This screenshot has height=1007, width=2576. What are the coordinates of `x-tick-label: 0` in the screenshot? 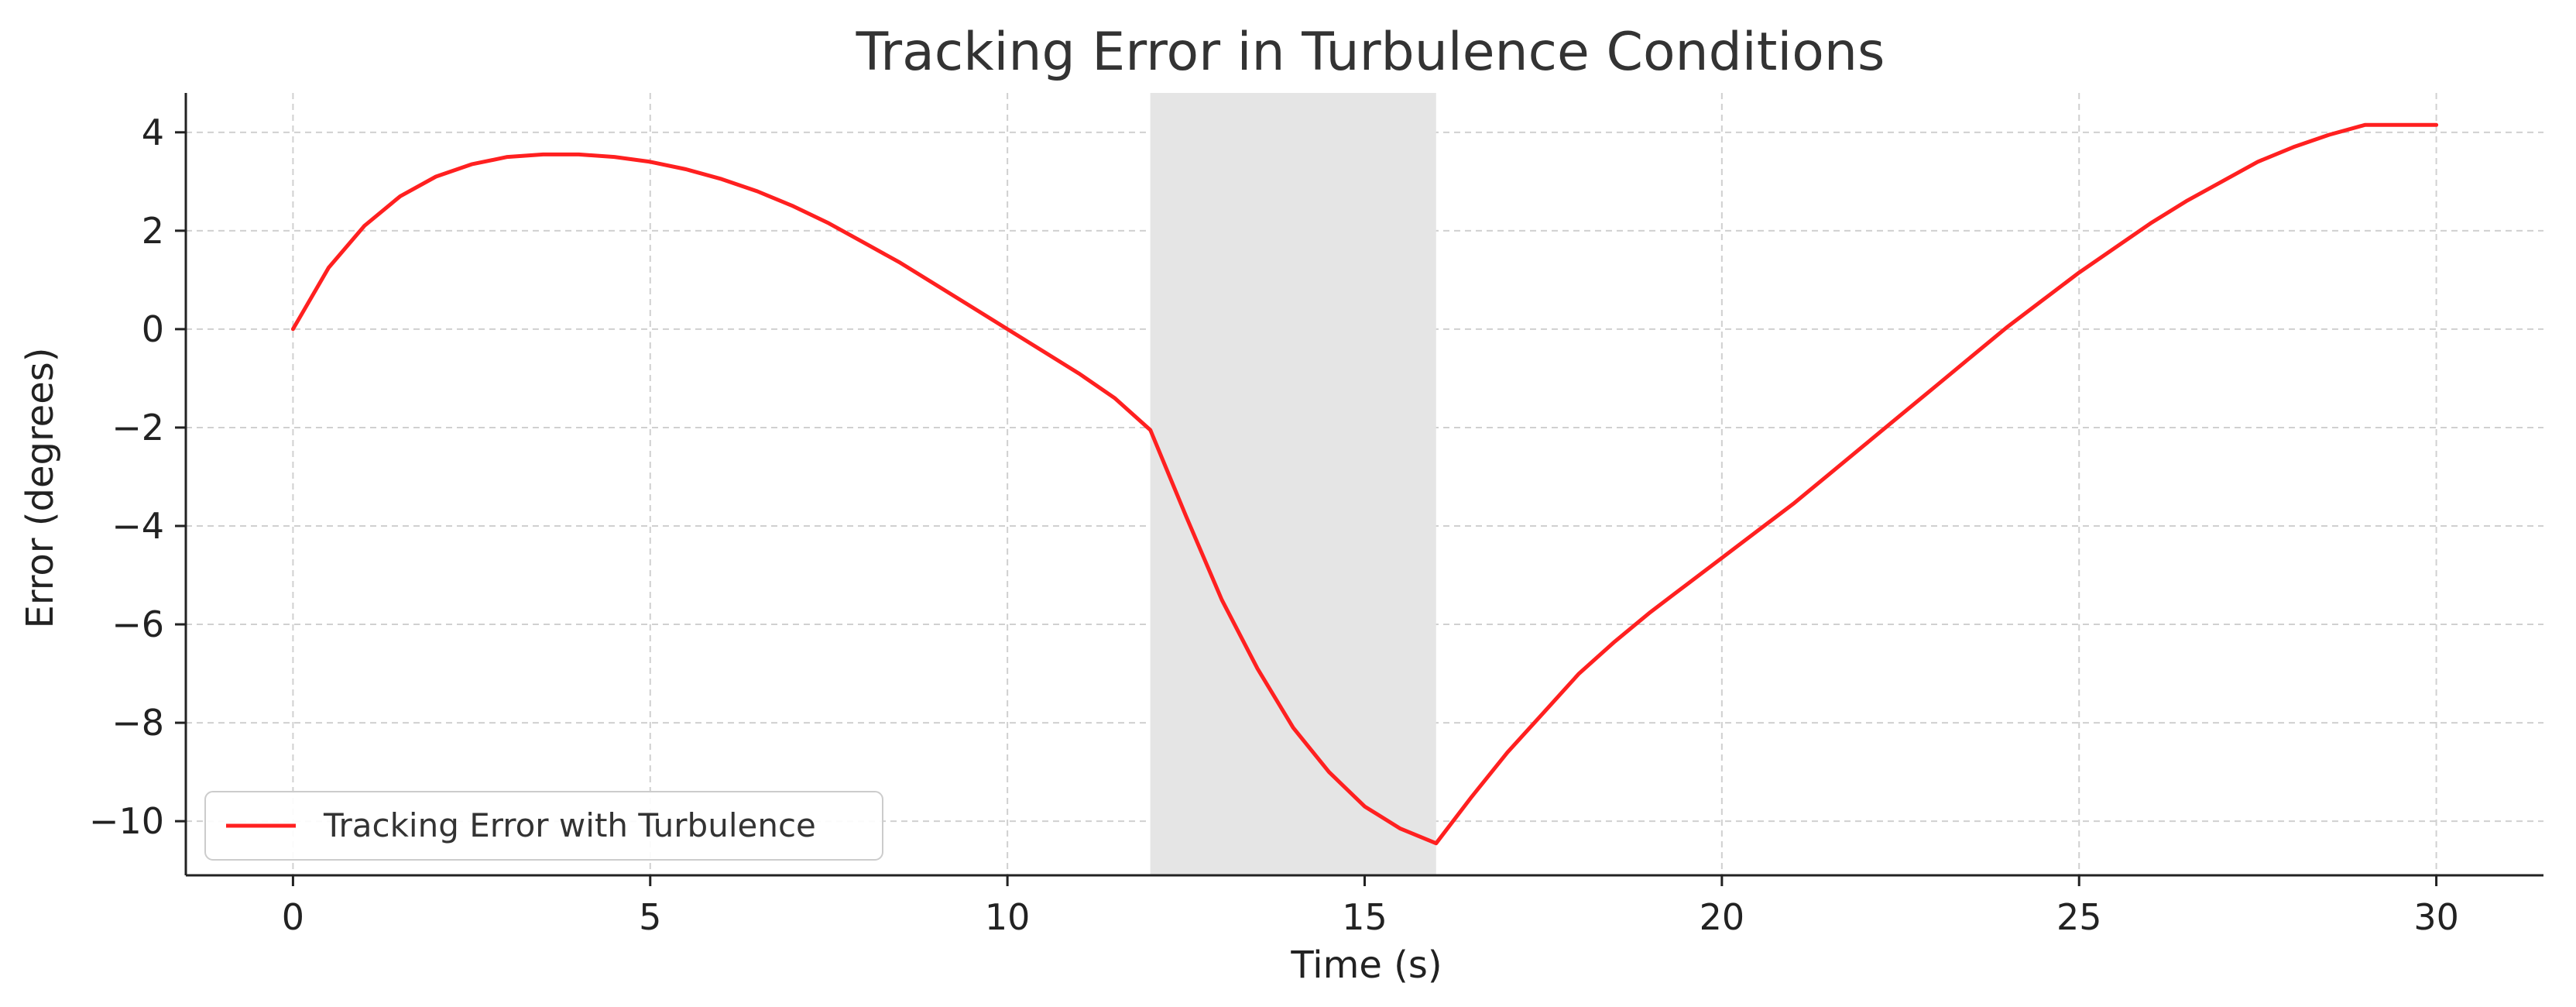 It's located at (293, 917).